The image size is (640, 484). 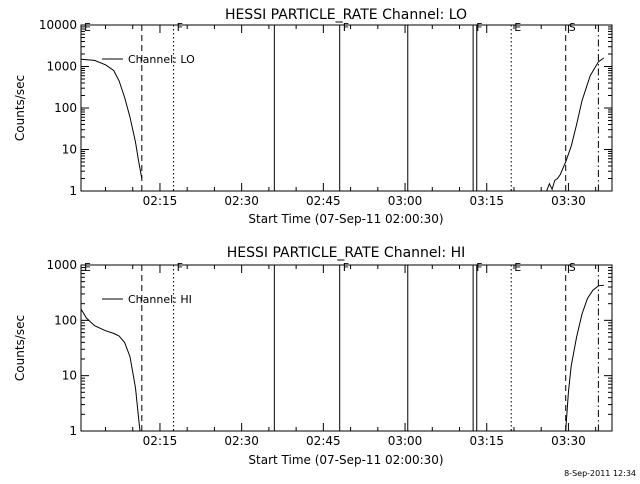 What do you see at coordinates (346, 253) in the screenshot?
I see `chart-title: HESSI PARTICLE_RATE Channel: HI` at bounding box center [346, 253].